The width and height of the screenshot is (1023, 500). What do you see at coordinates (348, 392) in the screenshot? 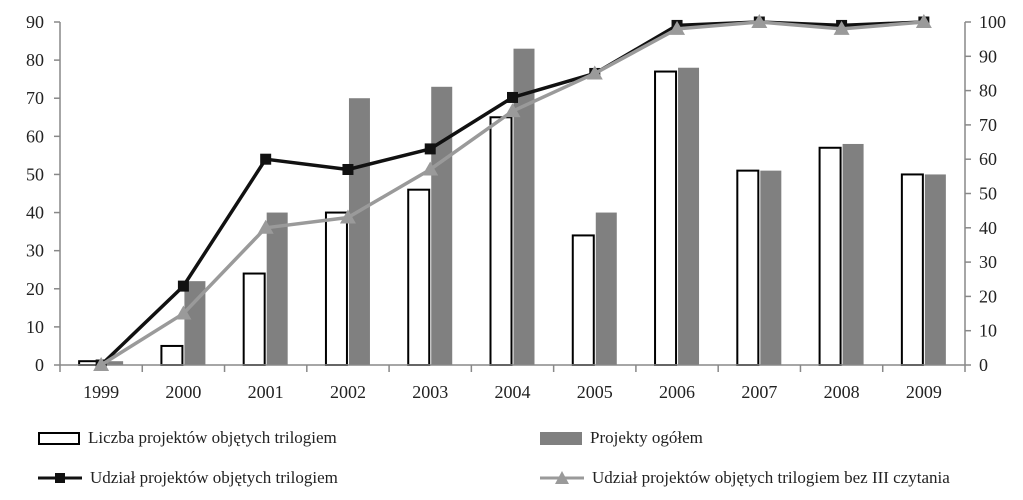
I see `x-tick-label-2002: 2002` at bounding box center [348, 392].